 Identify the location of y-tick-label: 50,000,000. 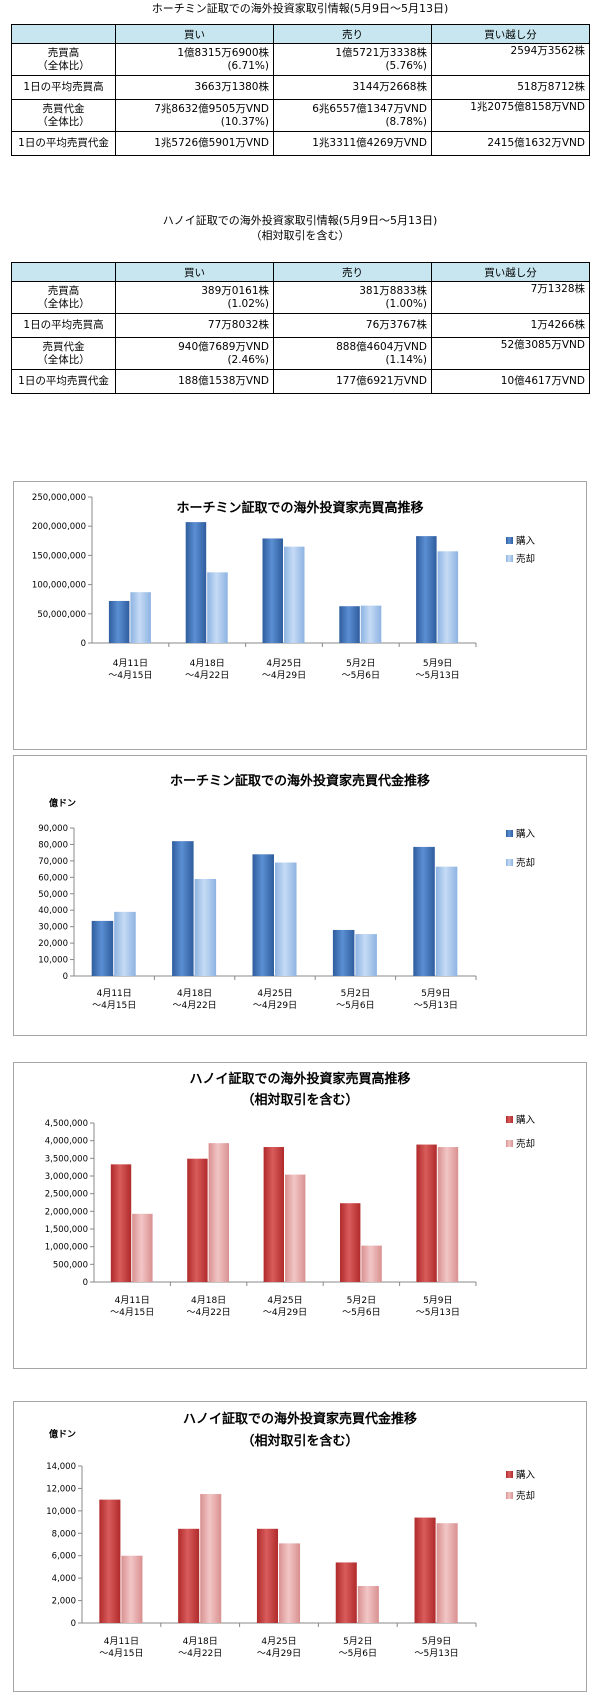
(61, 615).